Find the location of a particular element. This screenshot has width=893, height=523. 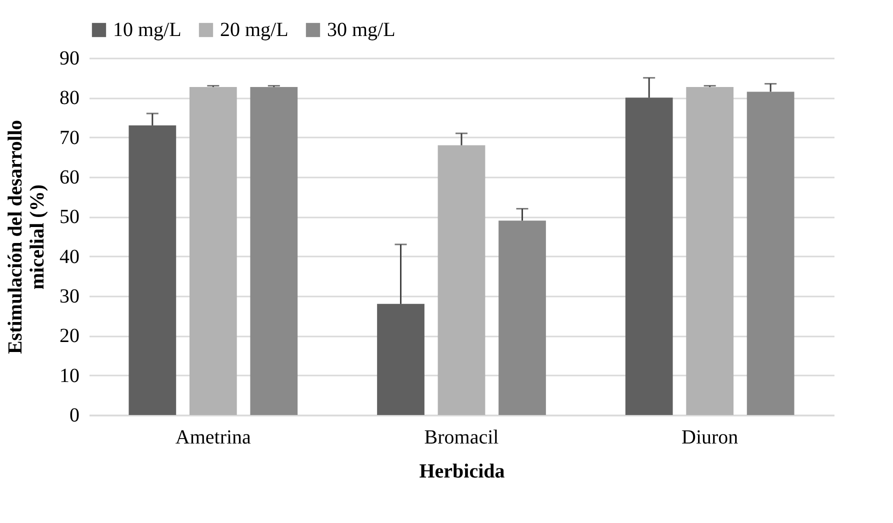

y-tick-label: 90 is located at coordinates (70, 59).